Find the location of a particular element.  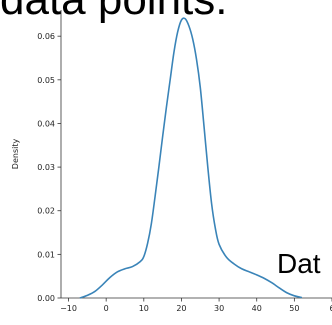

y-tick-label: 0.02 is located at coordinates (46, 211).